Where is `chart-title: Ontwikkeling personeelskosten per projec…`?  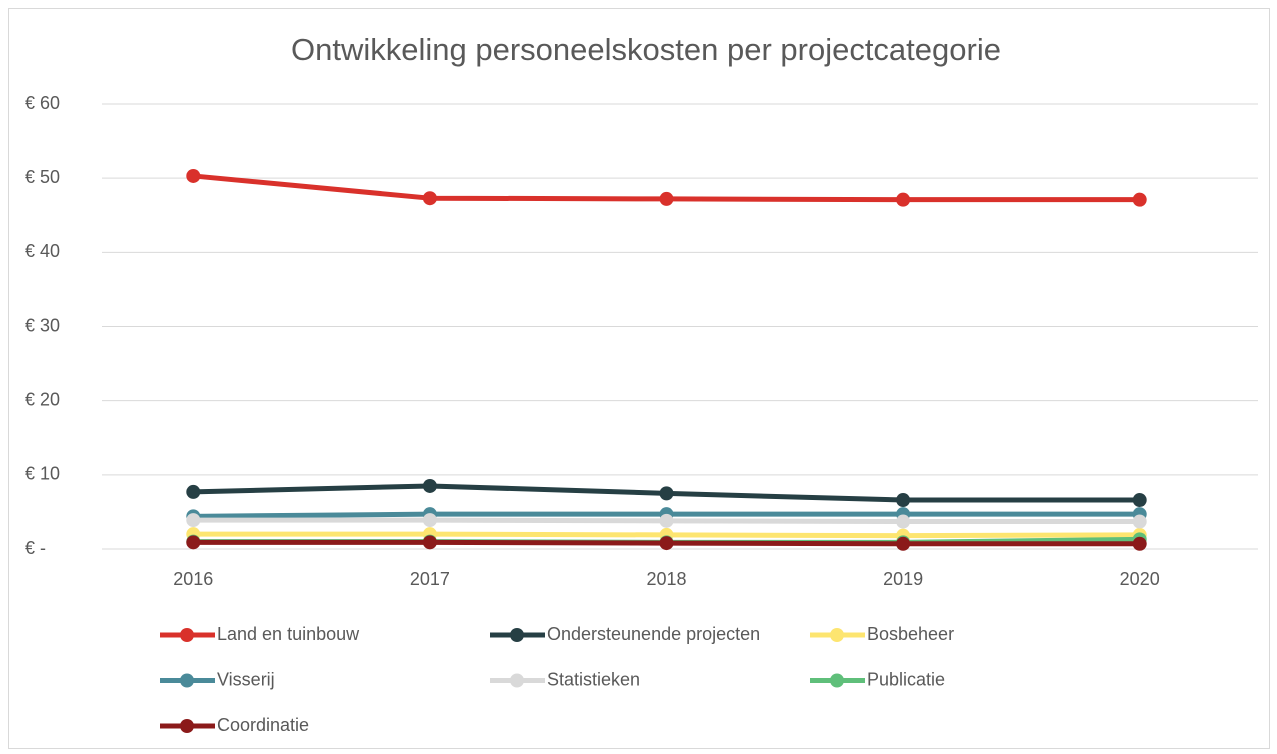 chart-title: Ontwikkeling personeelskosten per projec… is located at coordinates (646, 49).